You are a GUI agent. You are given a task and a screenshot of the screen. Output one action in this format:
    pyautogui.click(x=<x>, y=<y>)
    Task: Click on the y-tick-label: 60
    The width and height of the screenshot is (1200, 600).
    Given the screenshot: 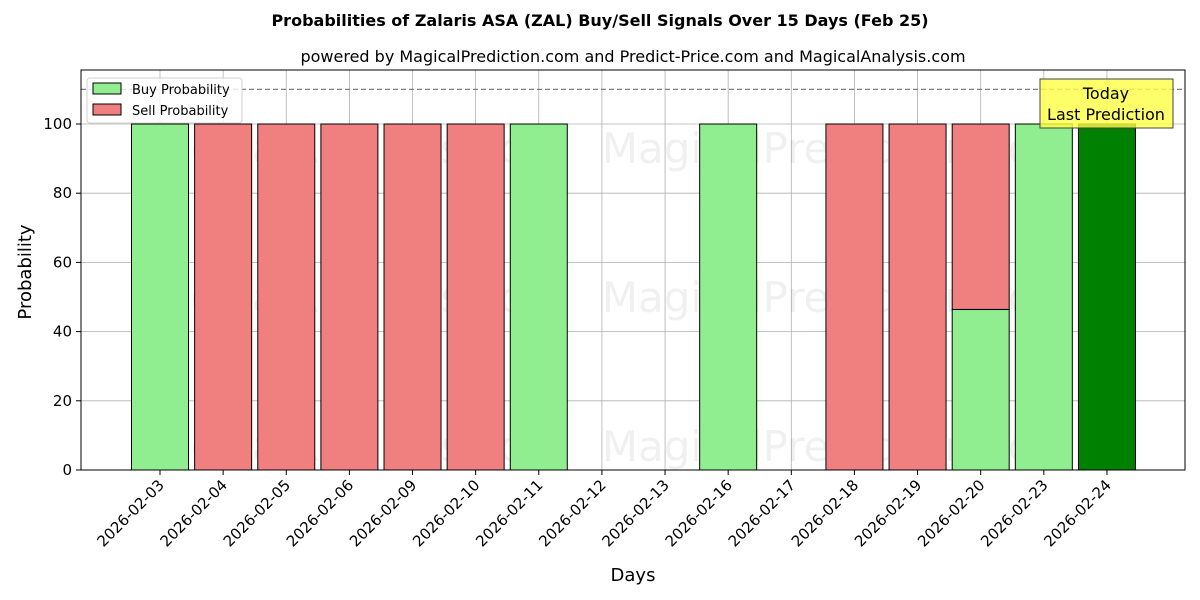 What is the action you would take?
    pyautogui.click(x=62, y=262)
    